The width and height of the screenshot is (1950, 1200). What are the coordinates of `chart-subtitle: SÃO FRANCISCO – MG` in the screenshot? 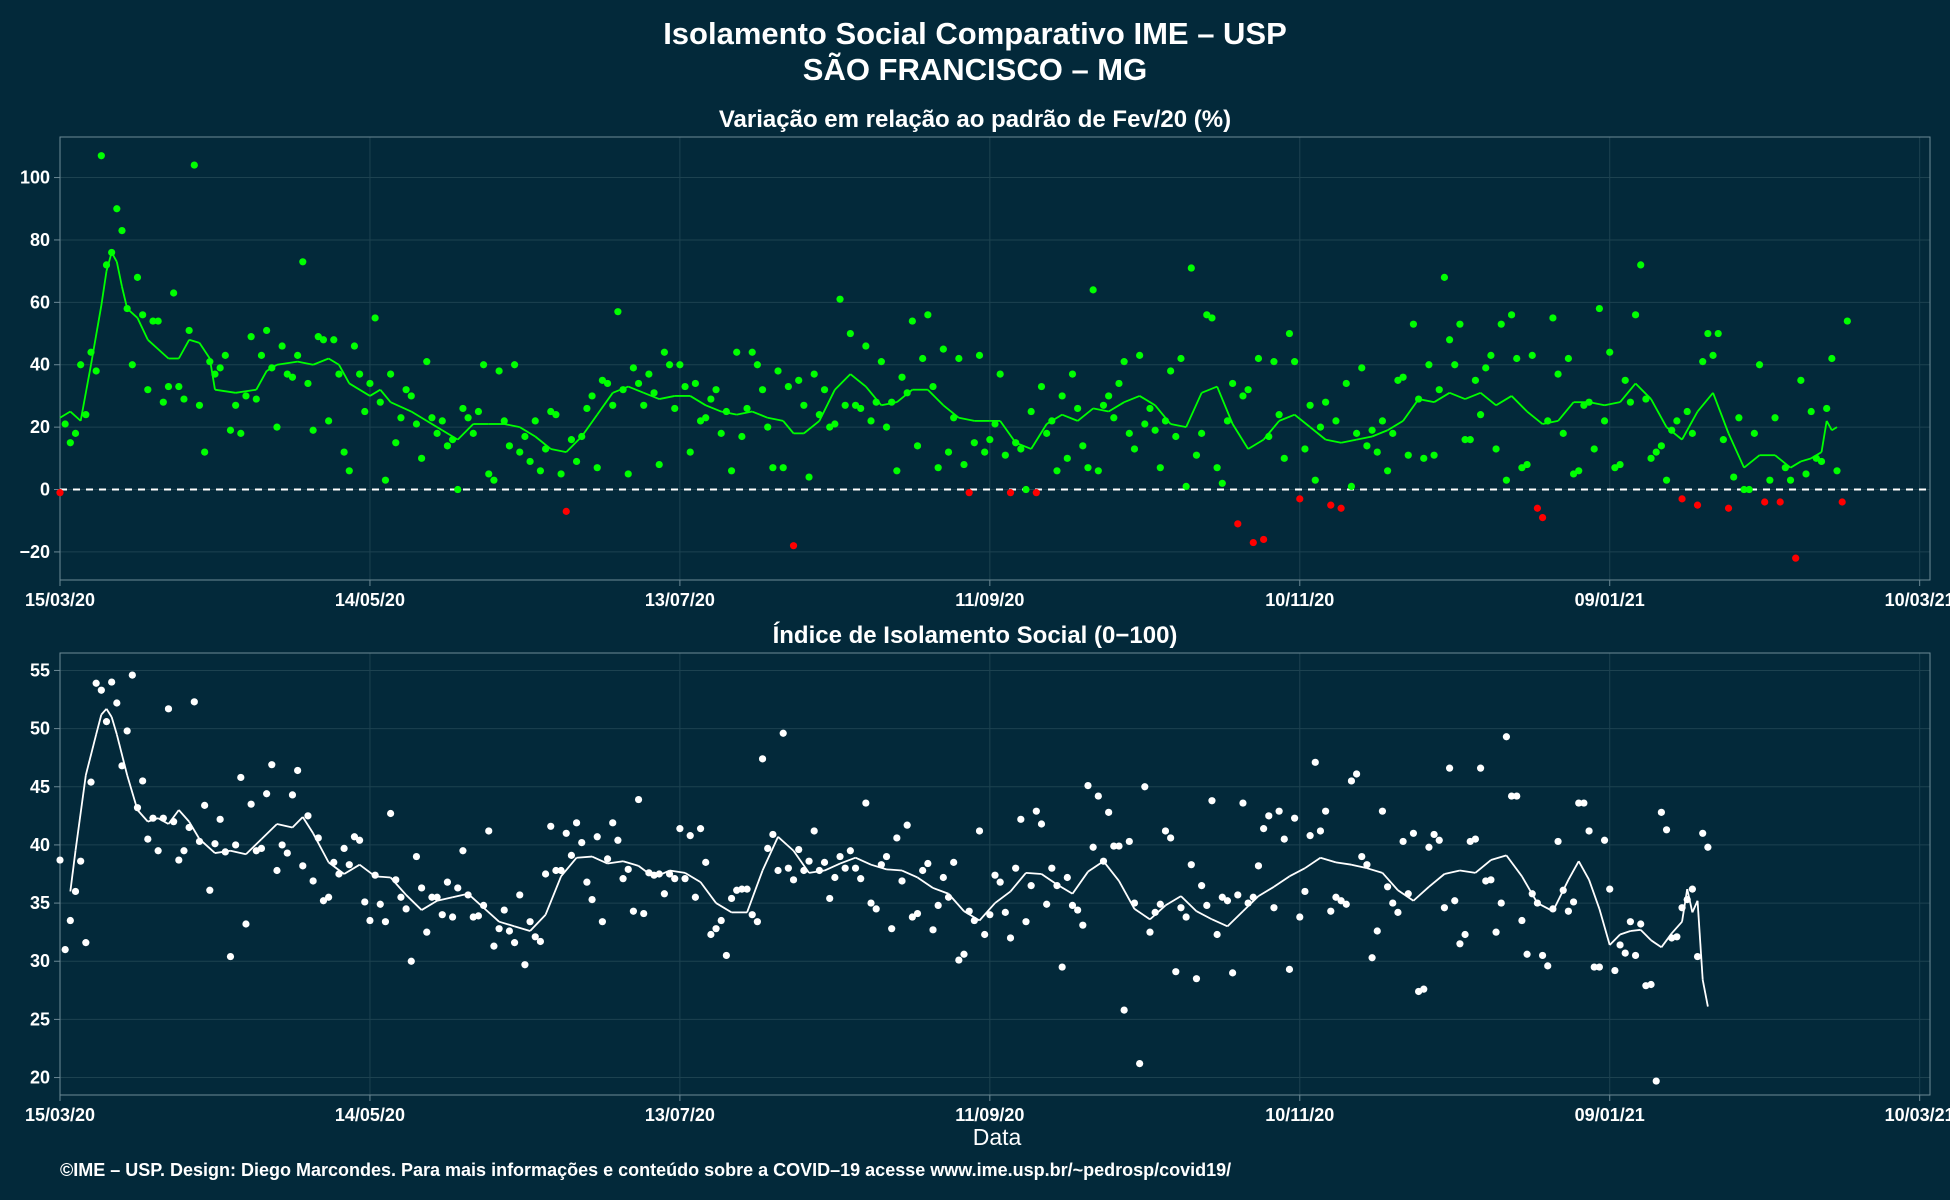 It's located at (975, 69).